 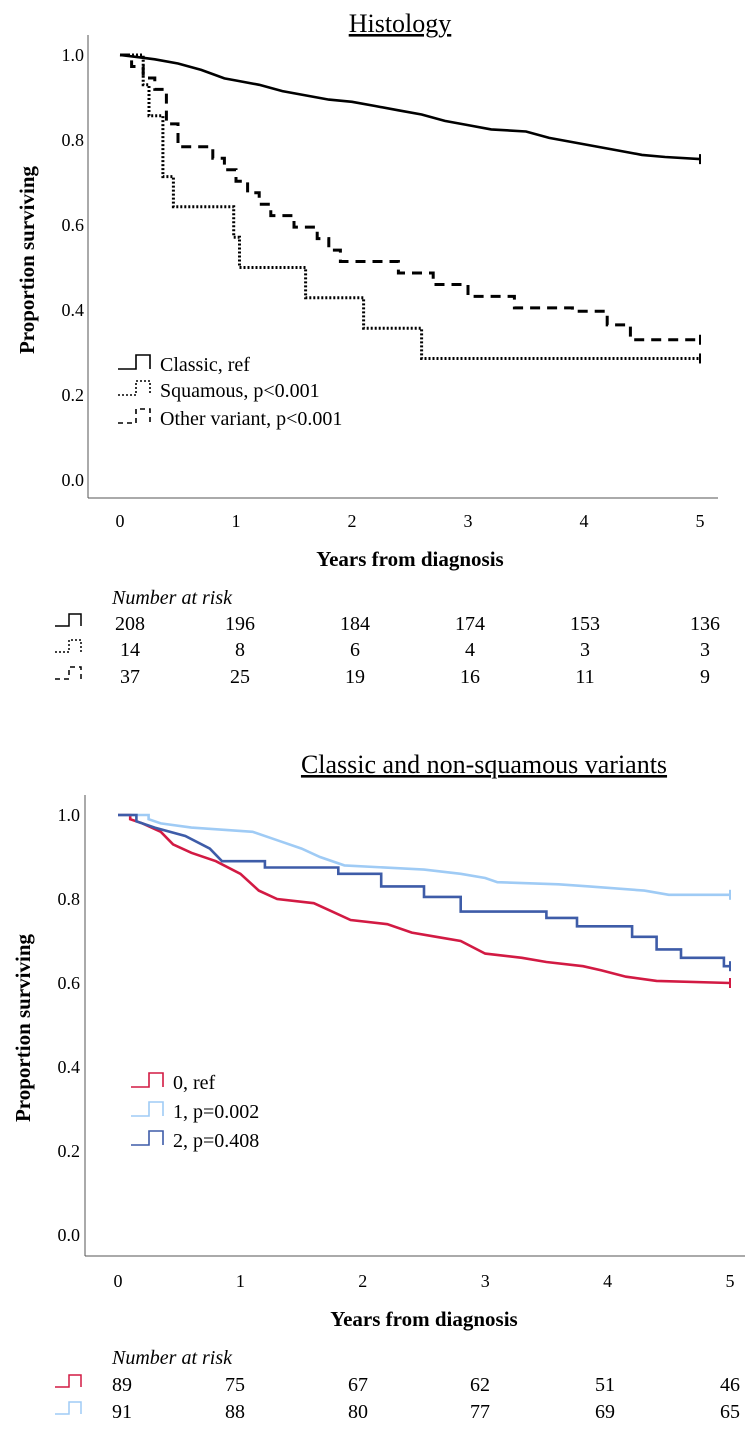 I want to click on risk-count: 69, so click(x=605, y=1412).